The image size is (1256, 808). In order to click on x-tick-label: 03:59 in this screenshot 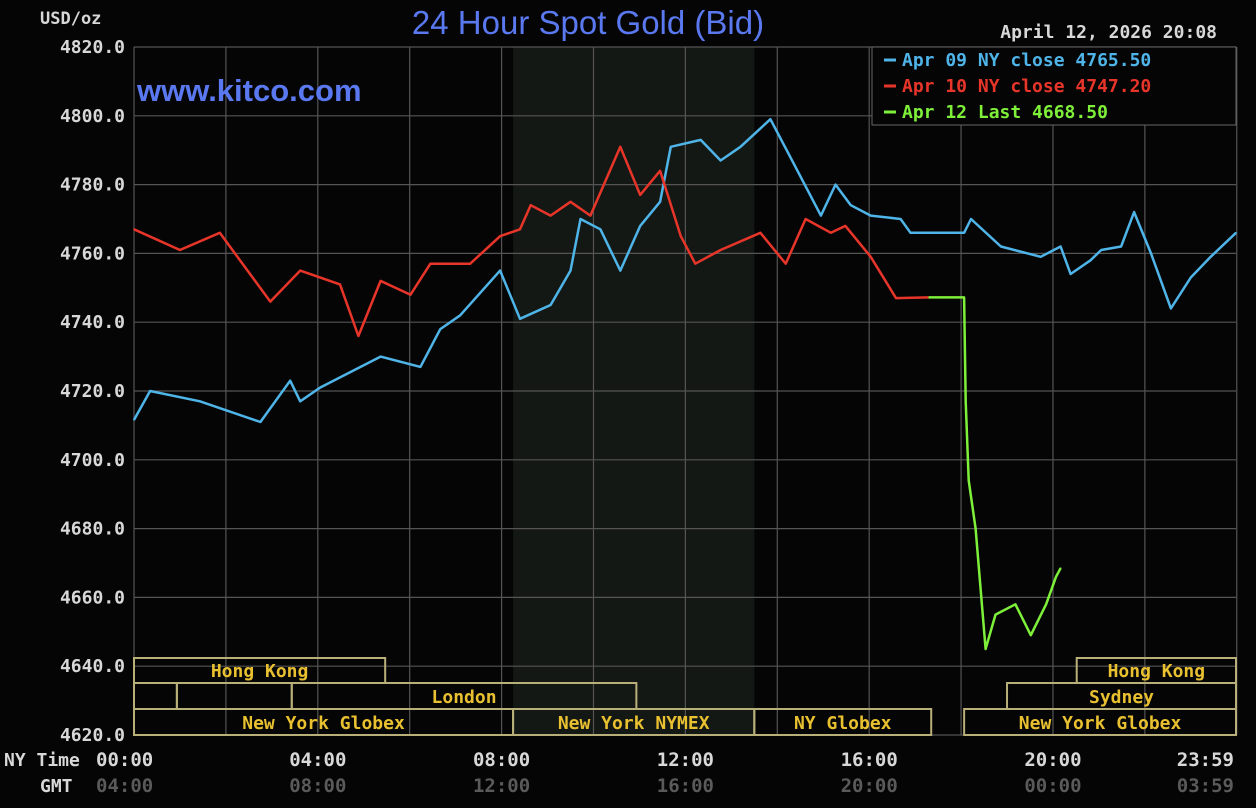, I will do `click(1205, 786)`.